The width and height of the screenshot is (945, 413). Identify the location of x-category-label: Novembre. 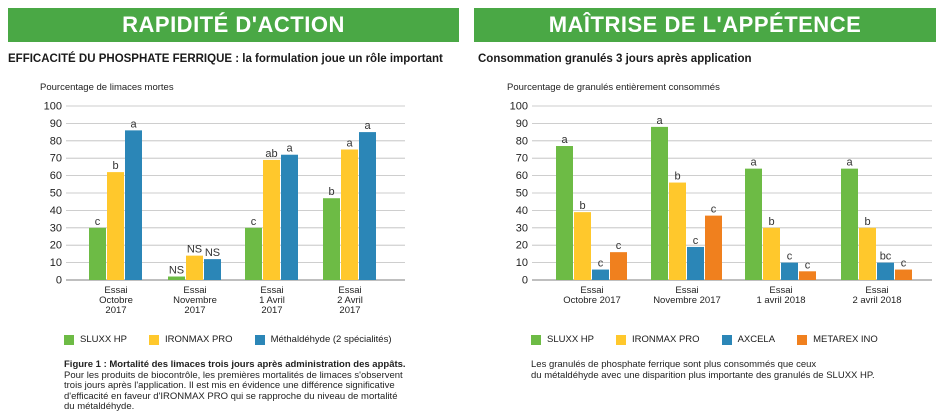
(195, 300).